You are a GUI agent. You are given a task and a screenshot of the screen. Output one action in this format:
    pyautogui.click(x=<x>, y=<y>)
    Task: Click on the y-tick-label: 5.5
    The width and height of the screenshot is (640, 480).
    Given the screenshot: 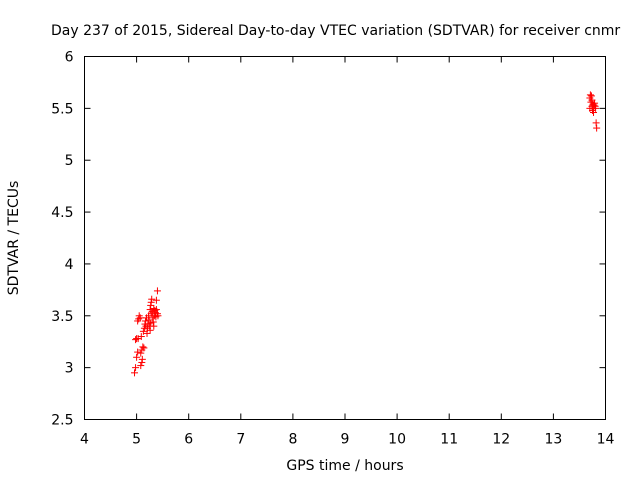 What is the action you would take?
    pyautogui.click(x=62, y=109)
    